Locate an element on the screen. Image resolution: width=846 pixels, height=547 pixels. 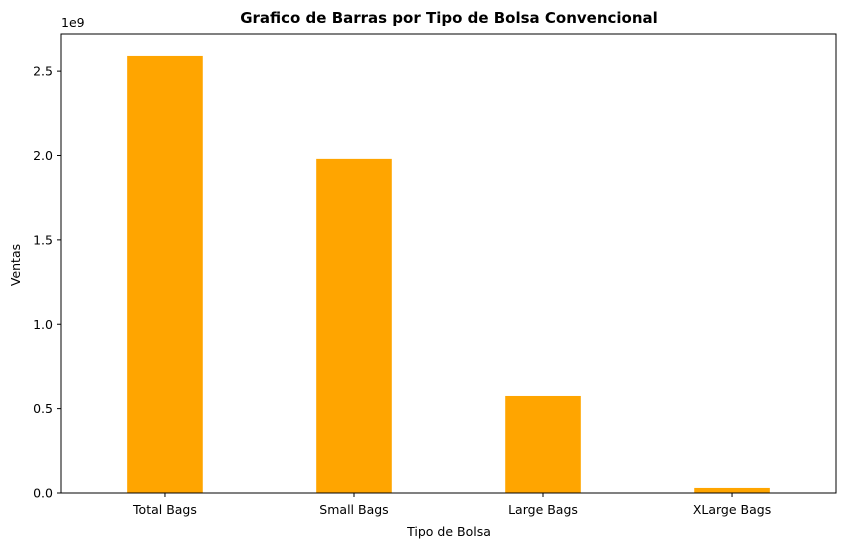
x-tick-label: Large Bags is located at coordinates (543, 509).